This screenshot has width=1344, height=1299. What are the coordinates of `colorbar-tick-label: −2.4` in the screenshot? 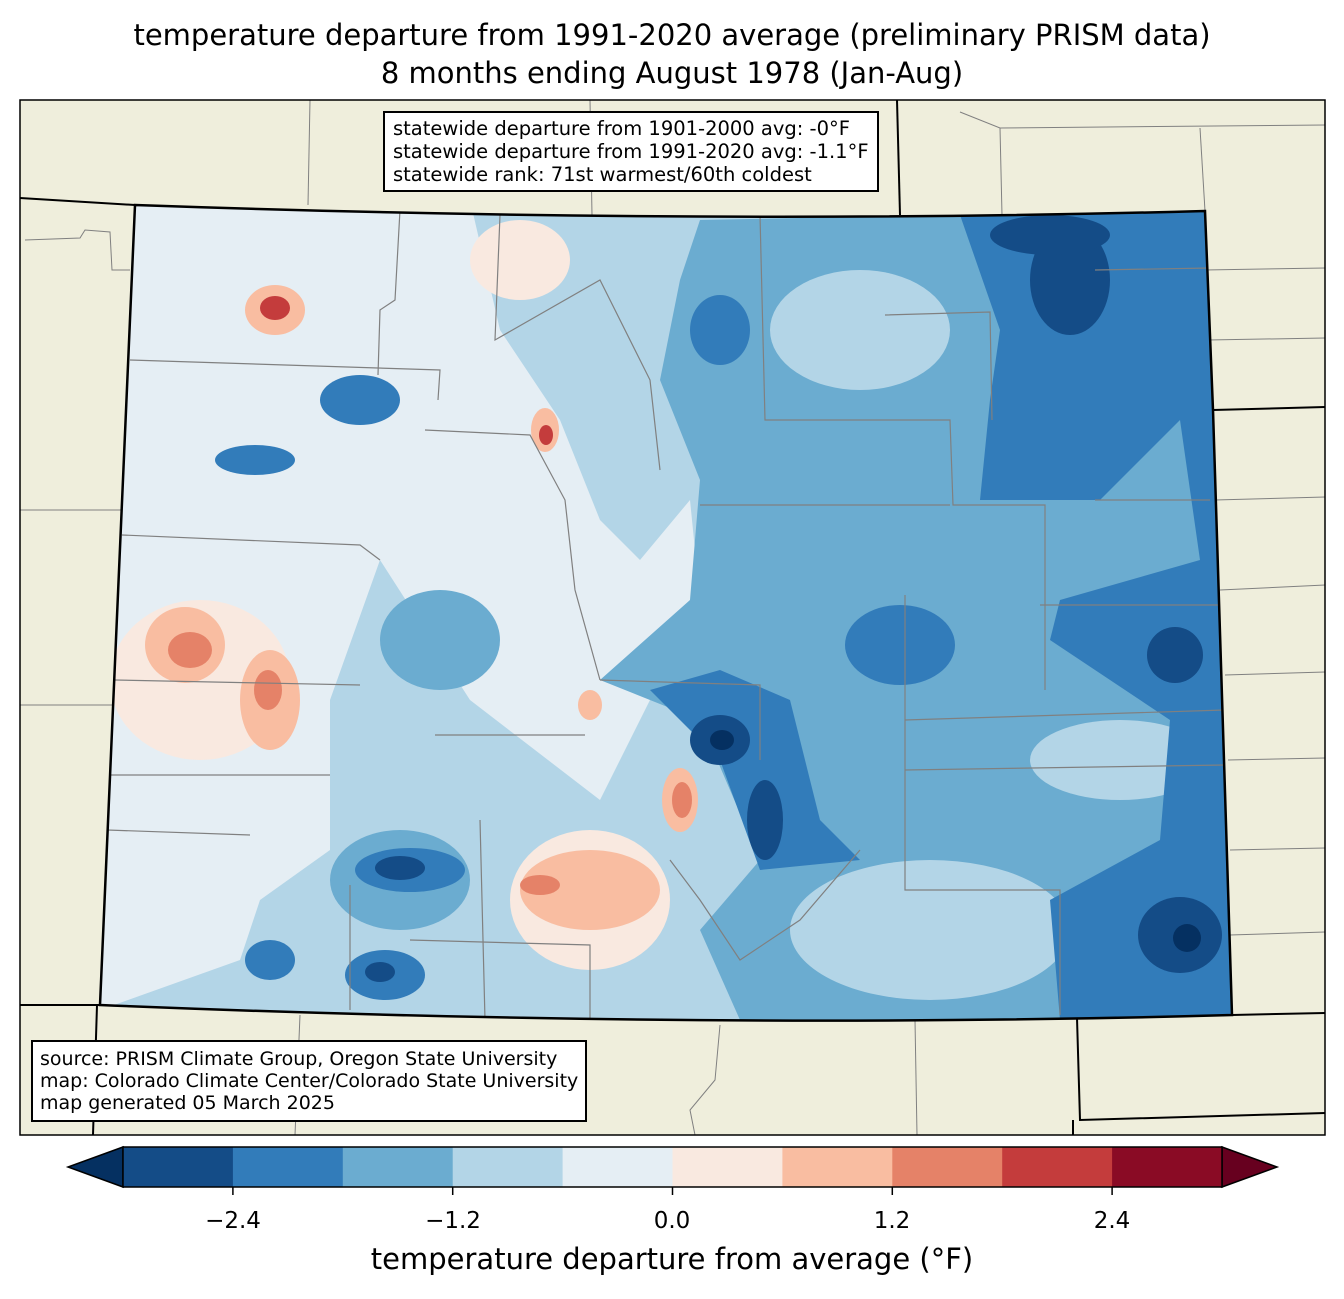 It's located at (233, 1221).